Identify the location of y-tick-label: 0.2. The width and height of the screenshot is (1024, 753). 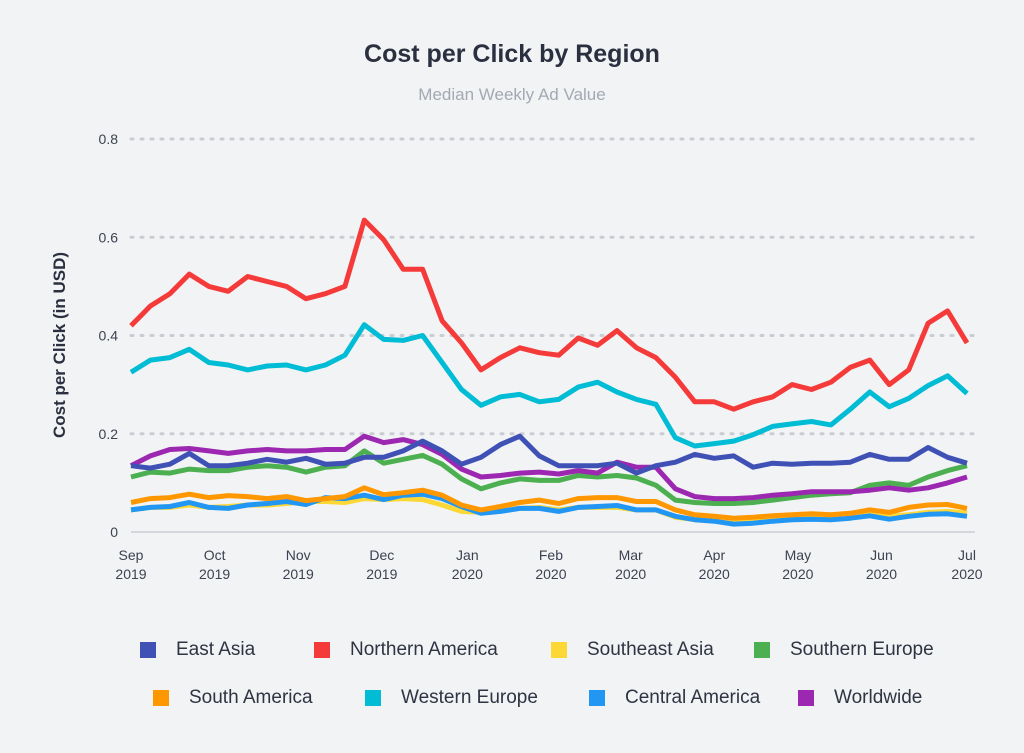
(109, 434).